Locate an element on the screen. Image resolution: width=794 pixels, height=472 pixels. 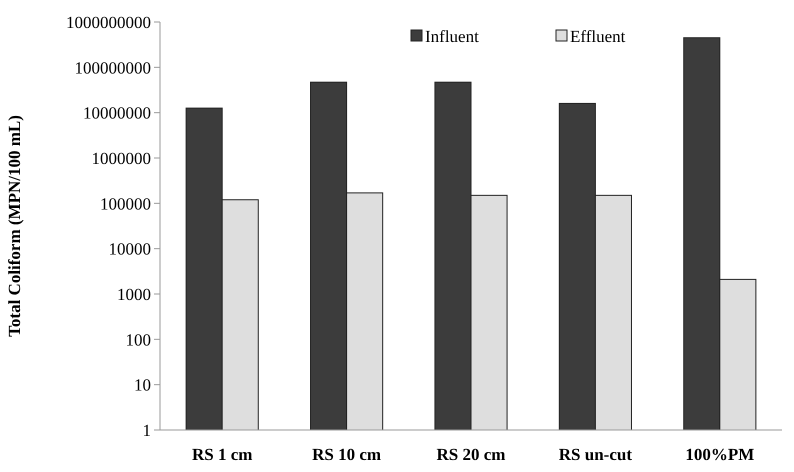
x-tick-label: 100%PM is located at coordinates (719, 454).